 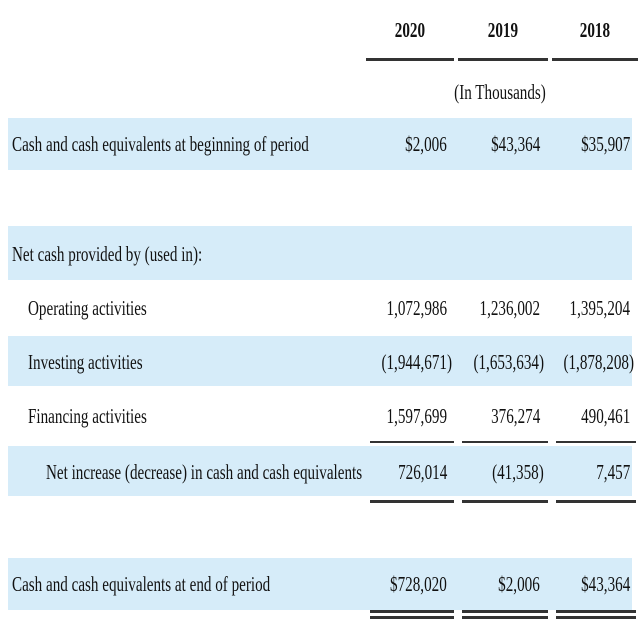 What do you see at coordinates (596, 501) in the screenshot?
I see `net-change-rule-2018` at bounding box center [596, 501].